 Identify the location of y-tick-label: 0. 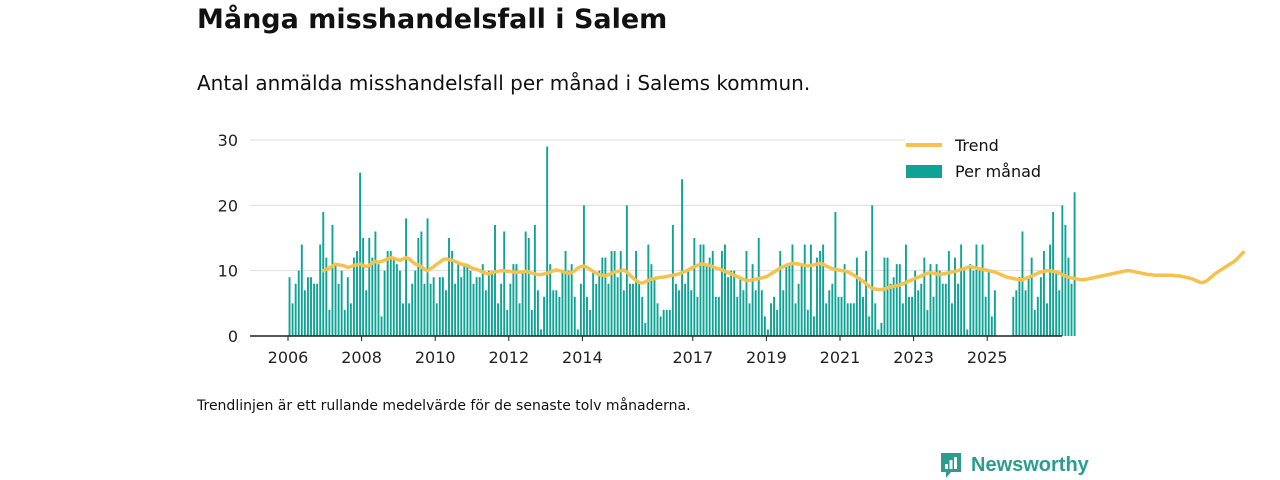
(233, 336).